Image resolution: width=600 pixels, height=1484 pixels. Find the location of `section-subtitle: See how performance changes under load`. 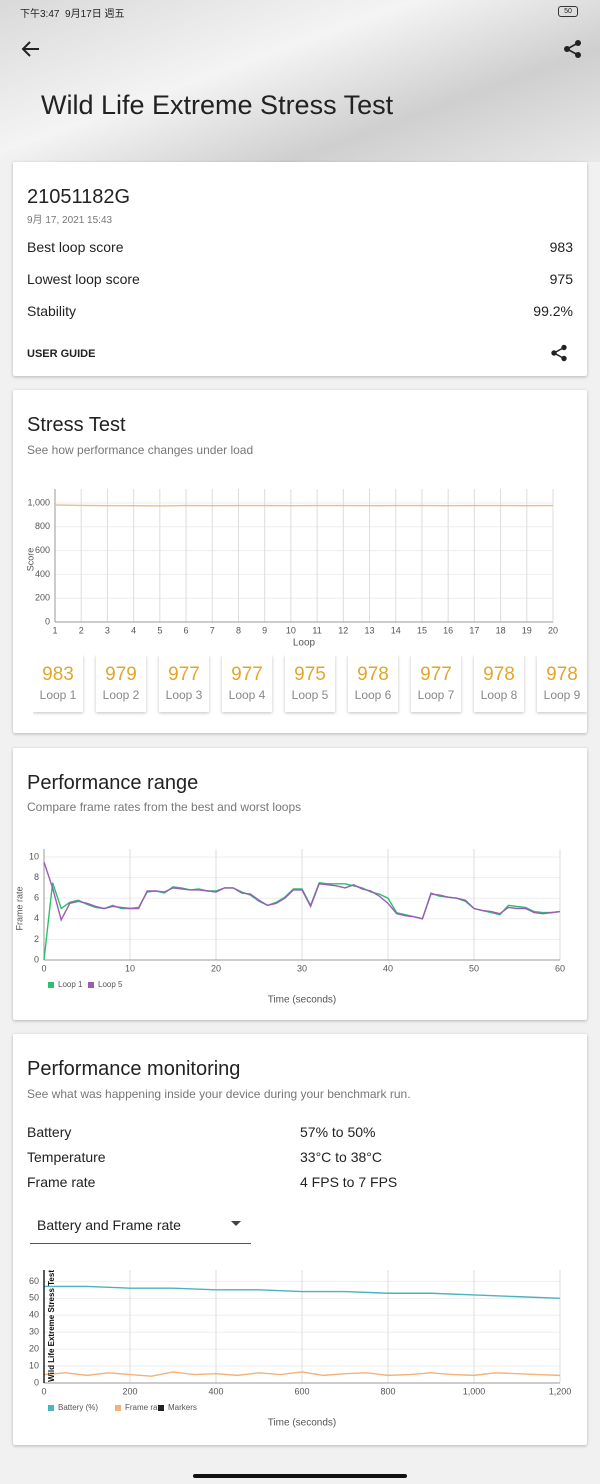

section-subtitle: See how performance changes under load is located at coordinates (140, 450).